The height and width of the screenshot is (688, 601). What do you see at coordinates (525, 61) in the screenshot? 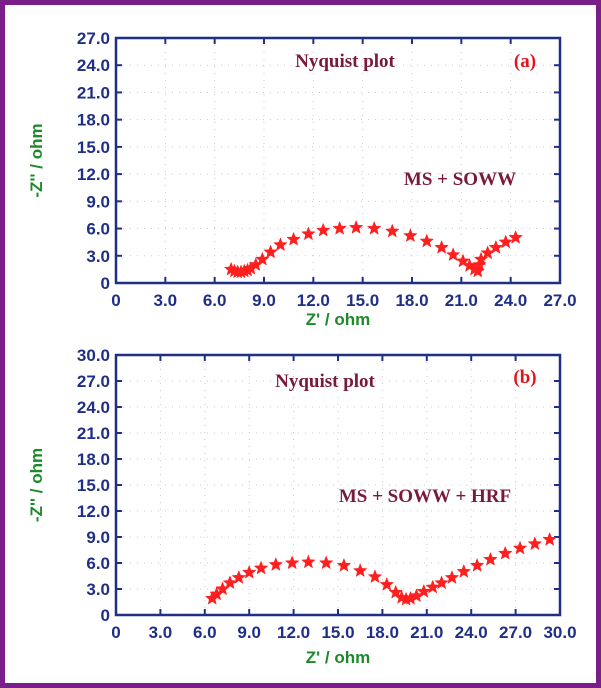
I see `panel-tag: (a)` at bounding box center [525, 61].